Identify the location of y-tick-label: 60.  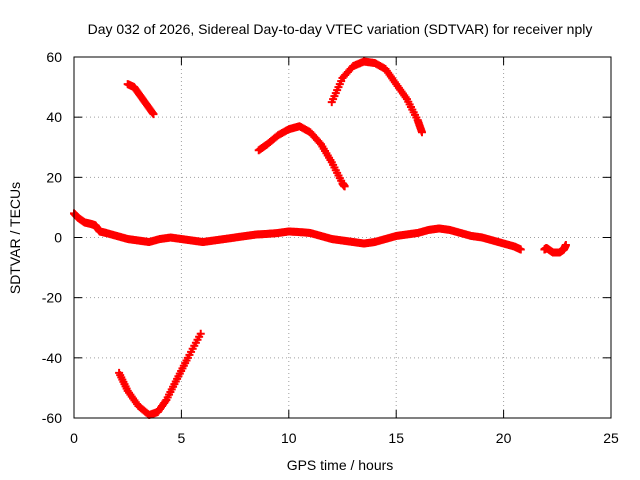
(54, 57).